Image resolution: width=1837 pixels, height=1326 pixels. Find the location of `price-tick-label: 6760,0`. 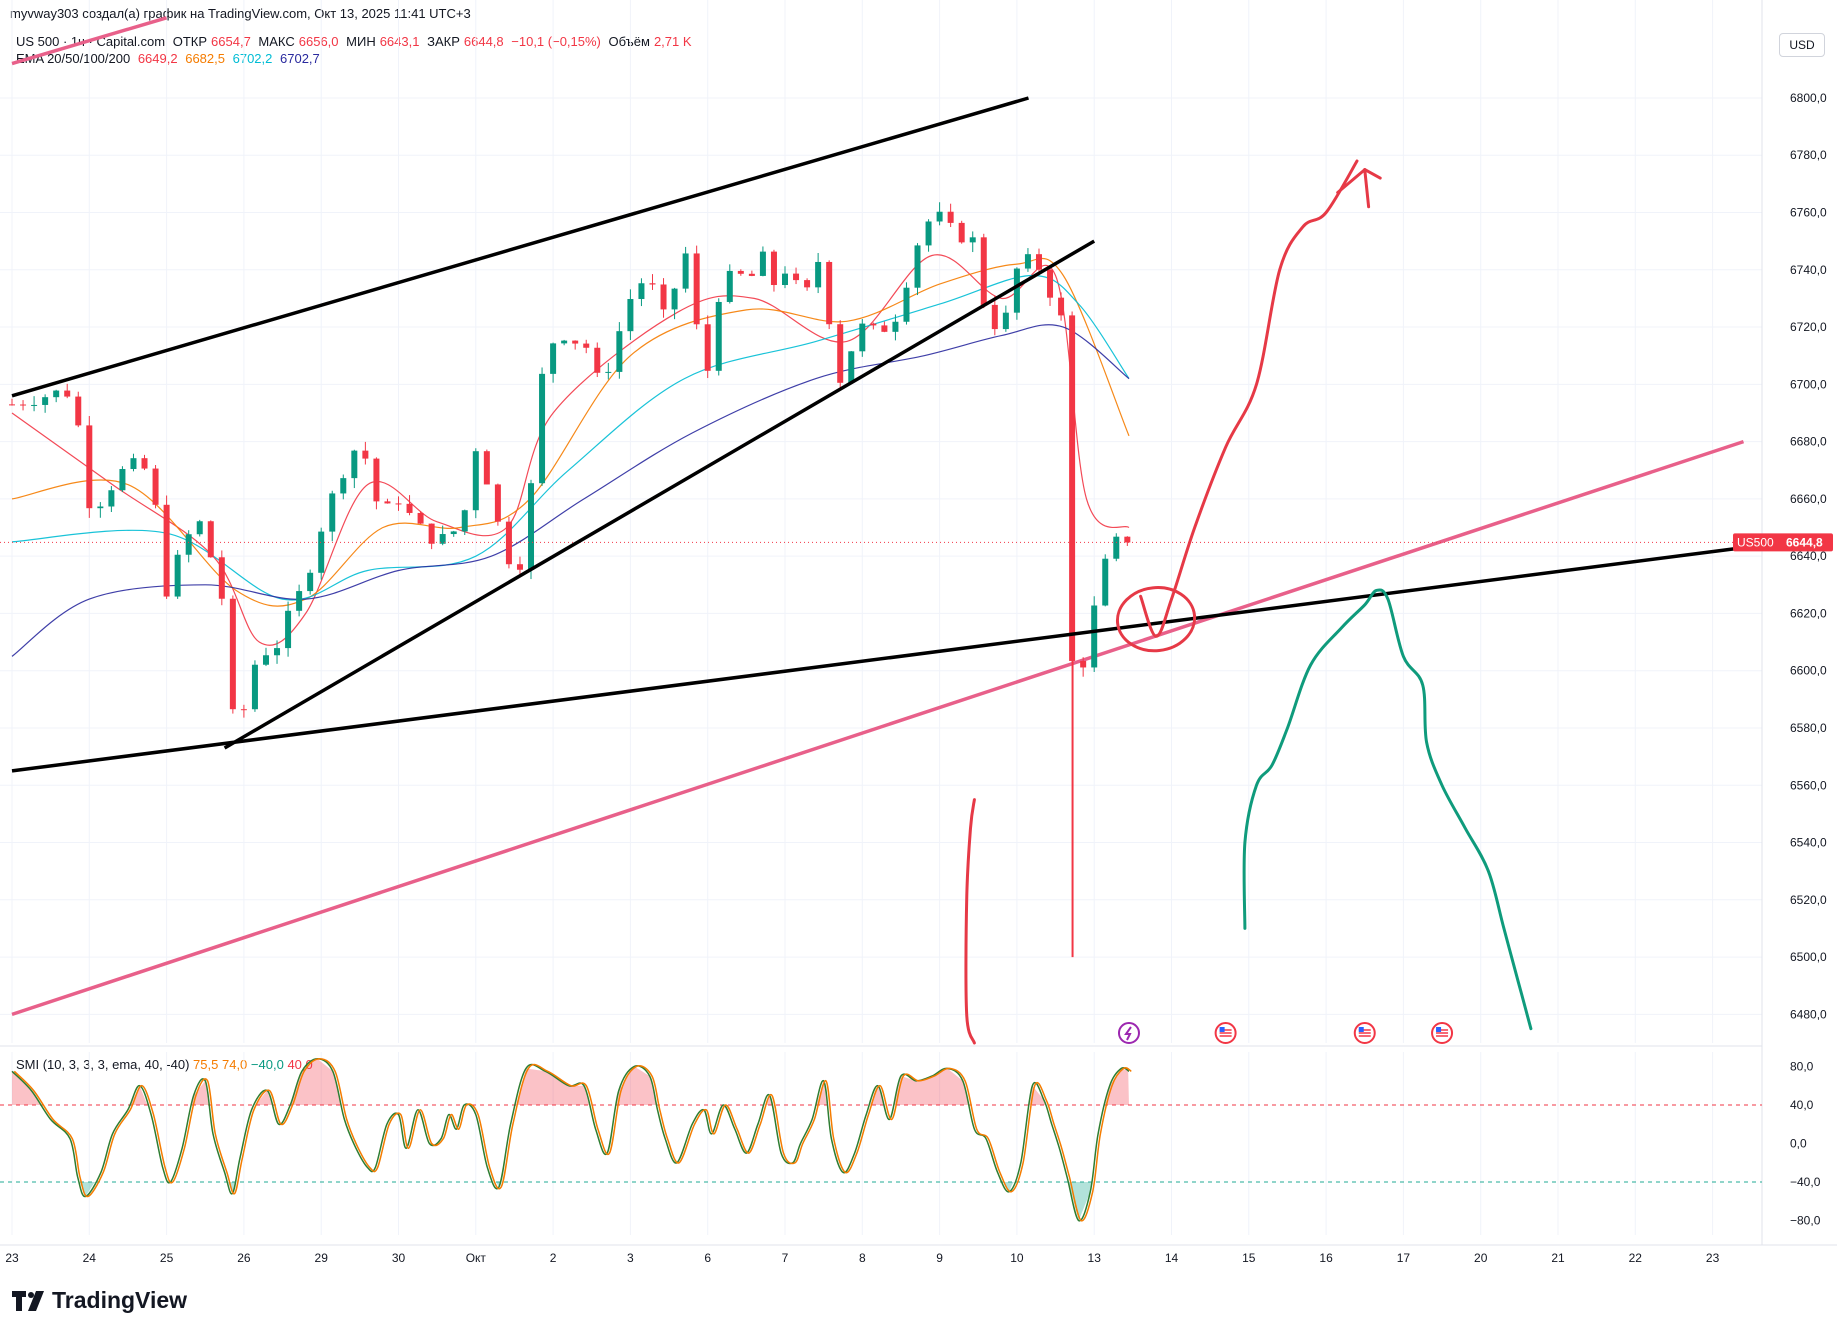

price-tick-label: 6760,0 is located at coordinates (1808, 213).